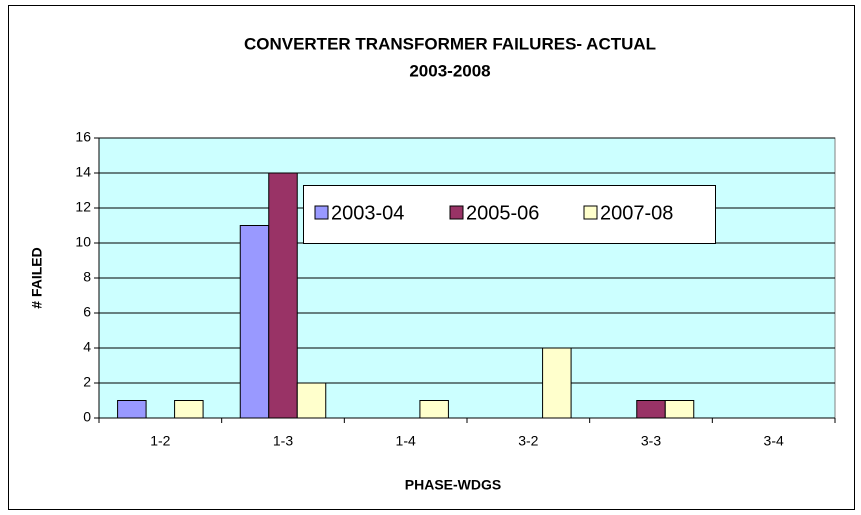 The width and height of the screenshot is (861, 515). Describe the element at coordinates (528, 441) in the screenshot. I see `x-tick-label: 3-2` at that location.